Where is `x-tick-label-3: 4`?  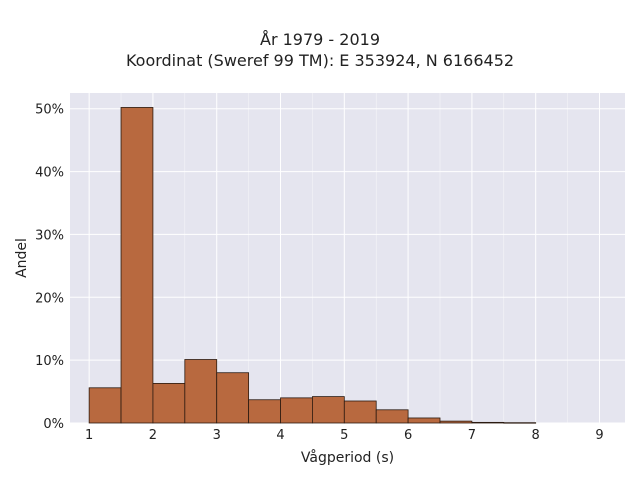 x-tick-label-3: 4 is located at coordinates (280, 435).